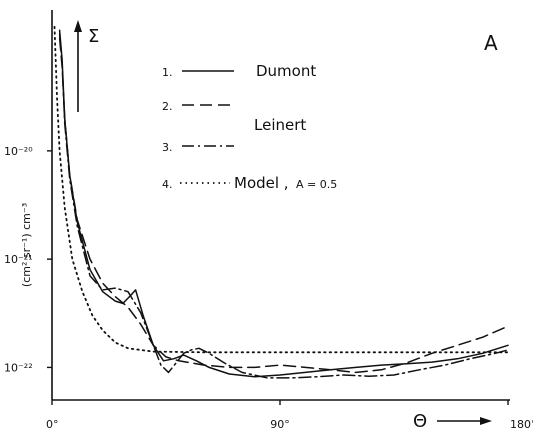 Image resolution: width=533 pixels, height=443 pixels. I want to click on y-tick-label-1: 10⁻²¹, so click(18, 259).